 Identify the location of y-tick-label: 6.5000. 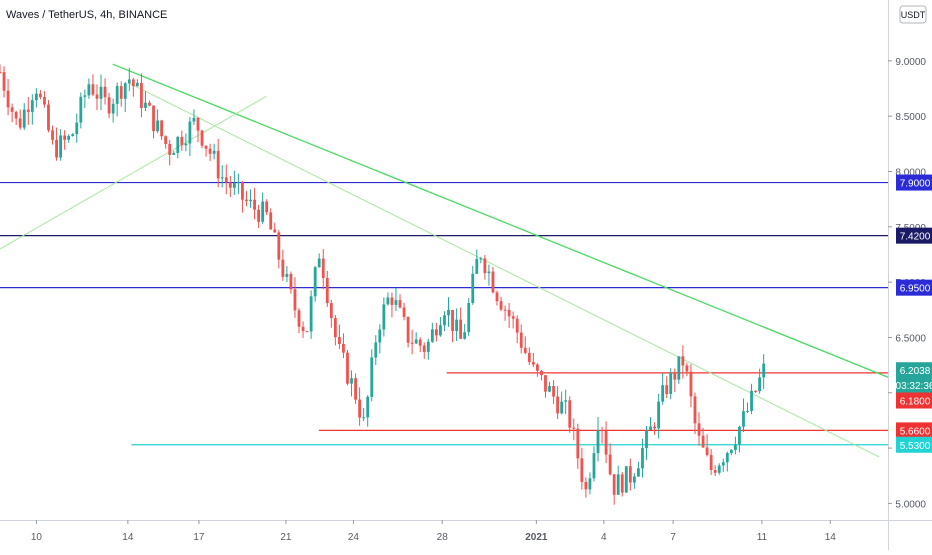
(910, 338).